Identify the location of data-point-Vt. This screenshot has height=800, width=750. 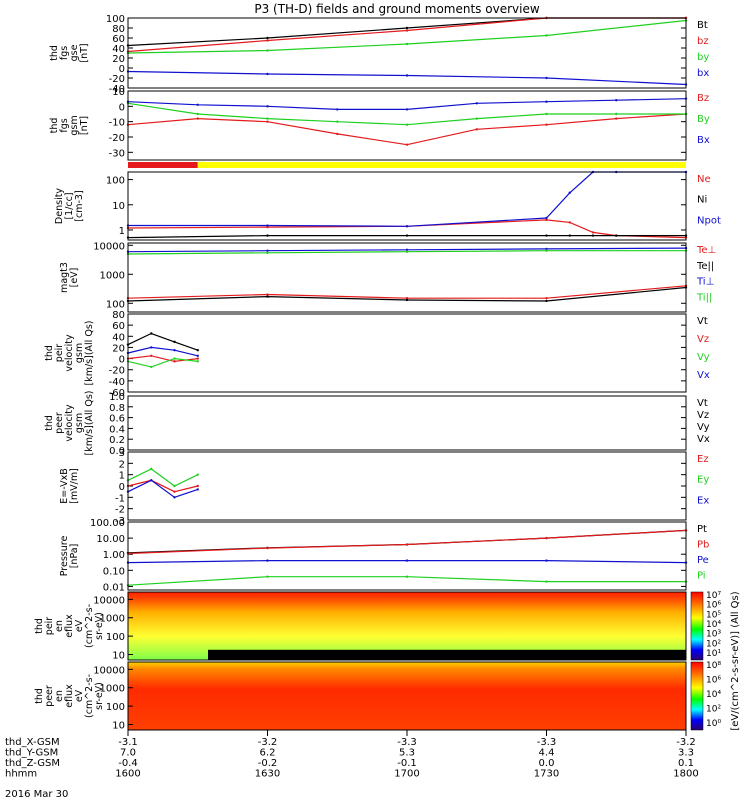
(174, 342).